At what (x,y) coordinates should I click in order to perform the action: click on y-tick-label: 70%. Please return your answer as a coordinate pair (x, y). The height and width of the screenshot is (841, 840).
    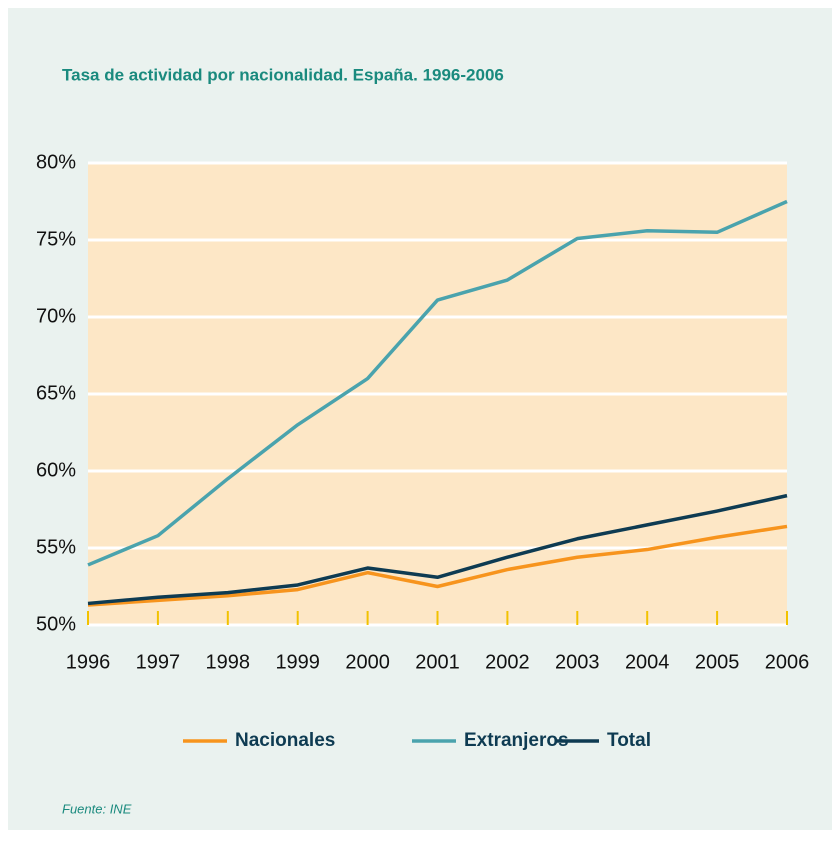
    Looking at the image, I should click on (56, 316).